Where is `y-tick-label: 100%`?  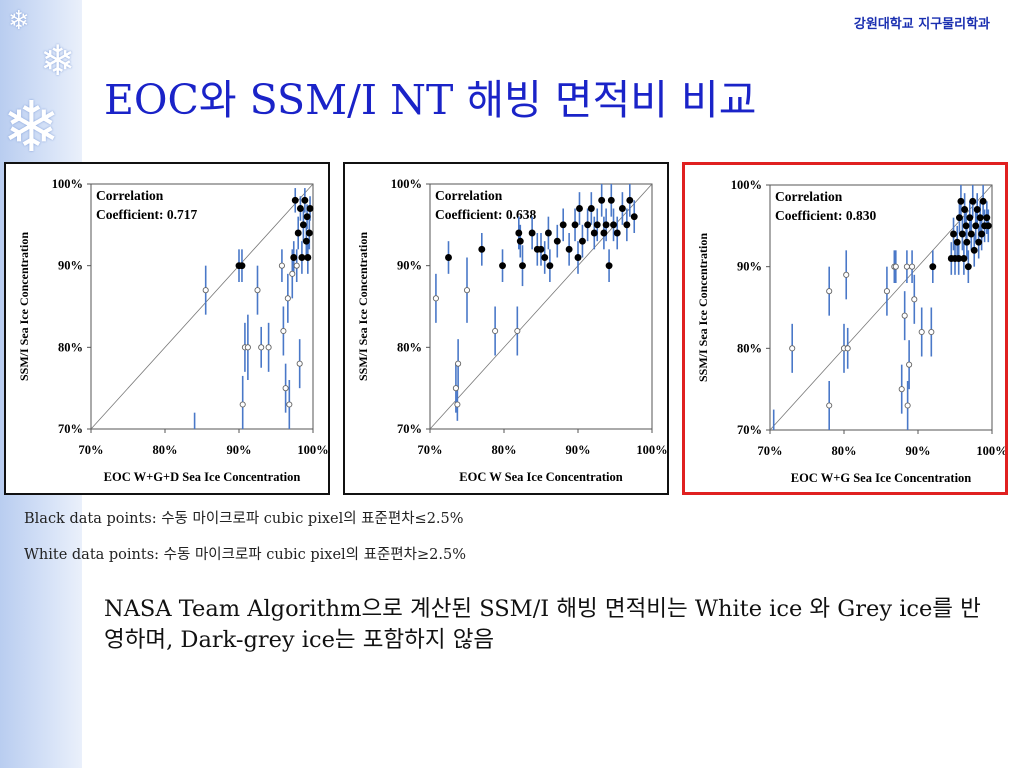
y-tick-label: 100% is located at coordinates (406, 184).